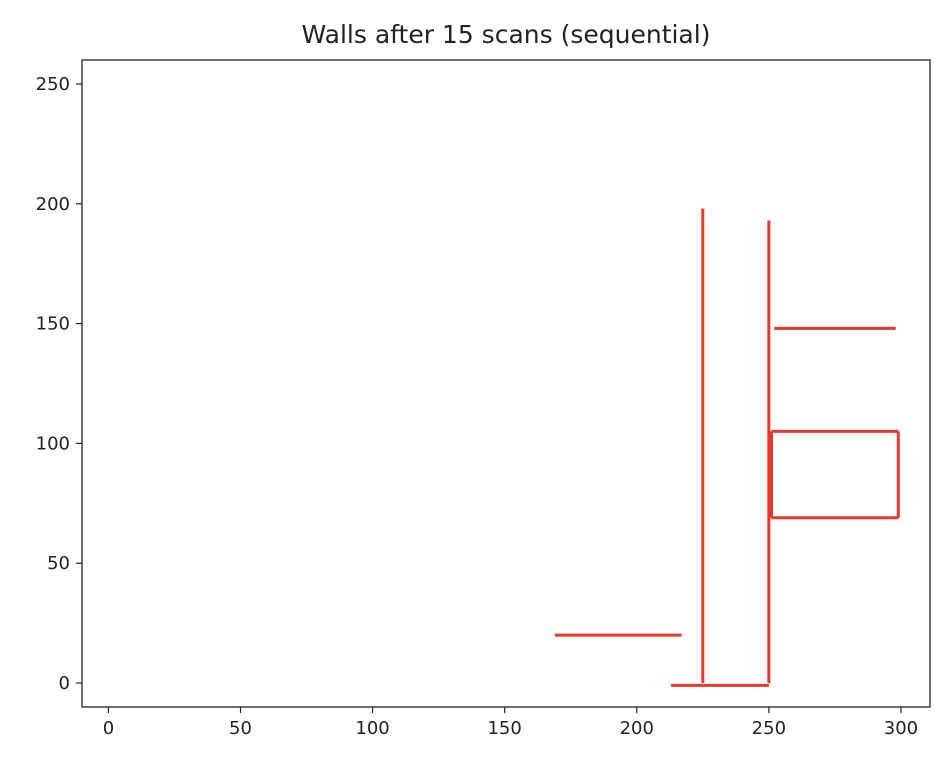  What do you see at coordinates (53, 84) in the screenshot?
I see `y-tick-label: 250` at bounding box center [53, 84].